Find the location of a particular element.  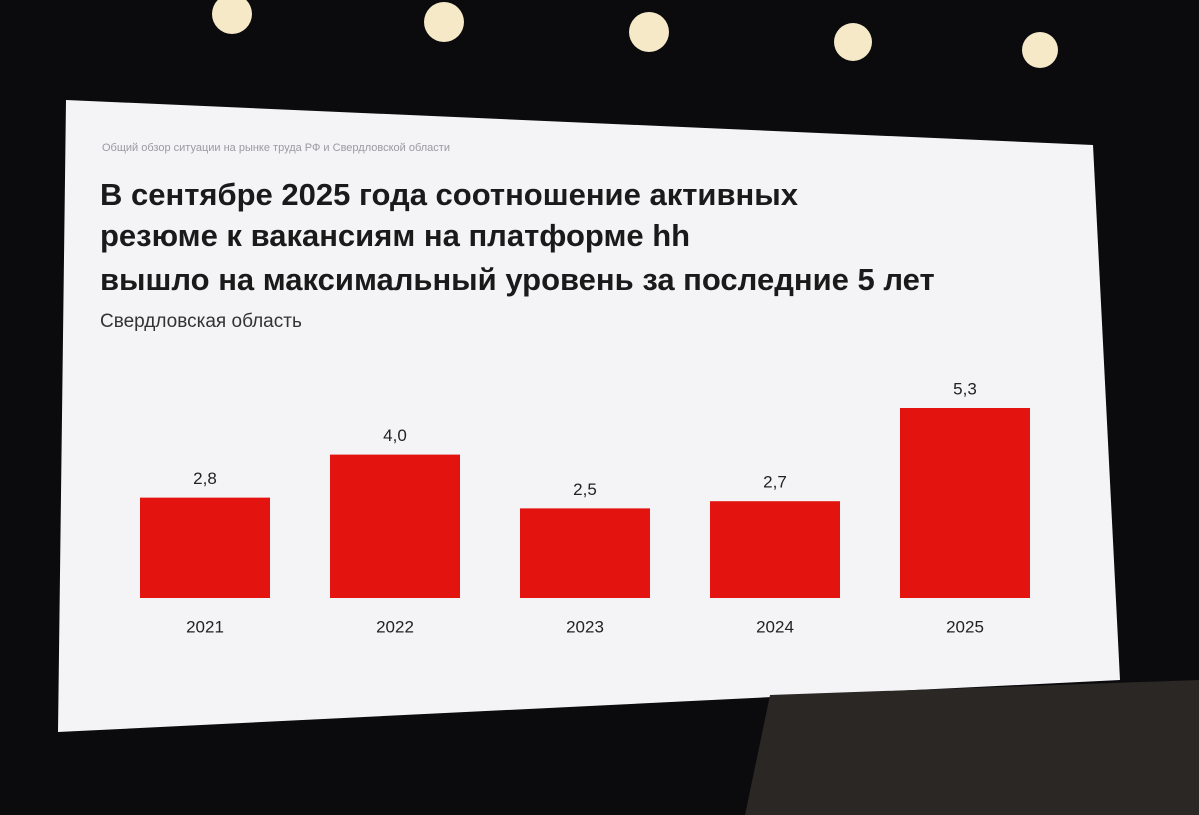

x-tick-label: 2022 is located at coordinates (395, 626).